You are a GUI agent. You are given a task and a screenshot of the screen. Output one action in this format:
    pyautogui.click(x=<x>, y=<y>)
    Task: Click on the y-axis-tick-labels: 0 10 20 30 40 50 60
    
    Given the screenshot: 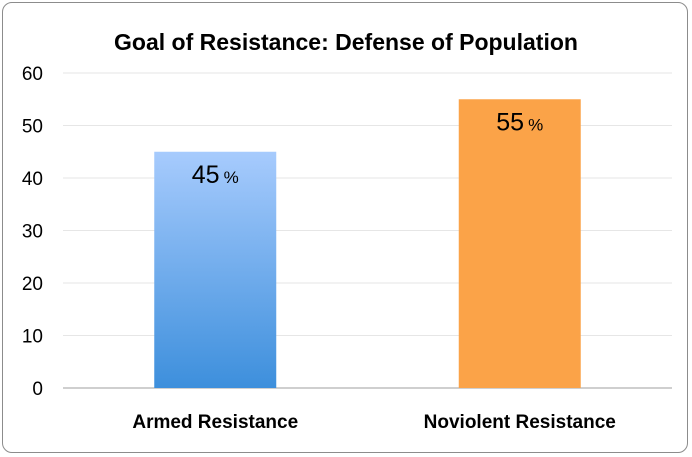 What is the action you would take?
    pyautogui.click(x=32, y=232)
    